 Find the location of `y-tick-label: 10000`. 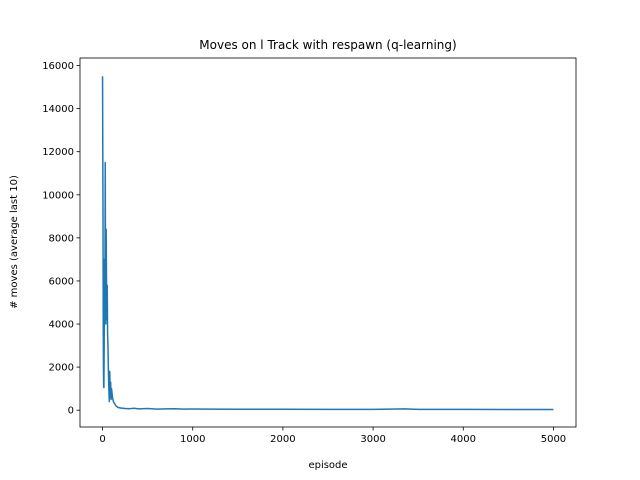

y-tick-label: 10000 is located at coordinates (58, 195).